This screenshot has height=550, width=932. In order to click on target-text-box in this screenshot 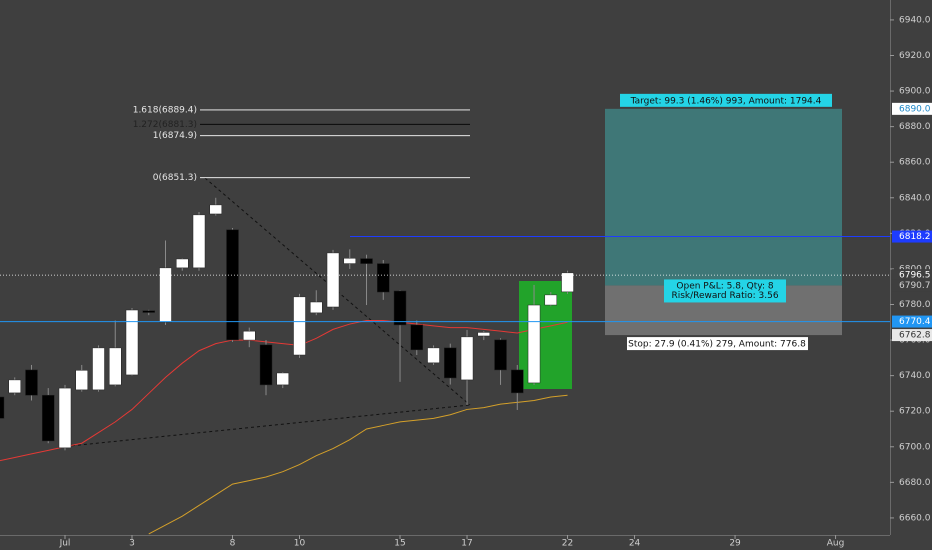, I will do `click(726, 100)`.